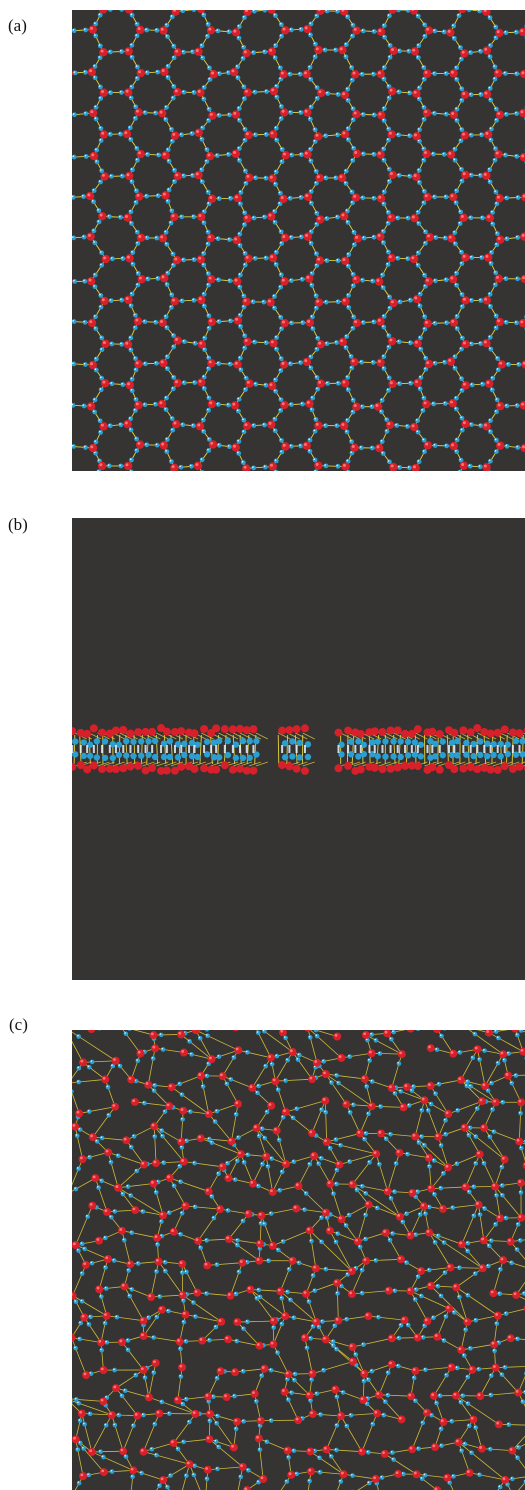  Describe the element at coordinates (17, 26) in the screenshot. I see `panel-label-a: (a)` at that location.